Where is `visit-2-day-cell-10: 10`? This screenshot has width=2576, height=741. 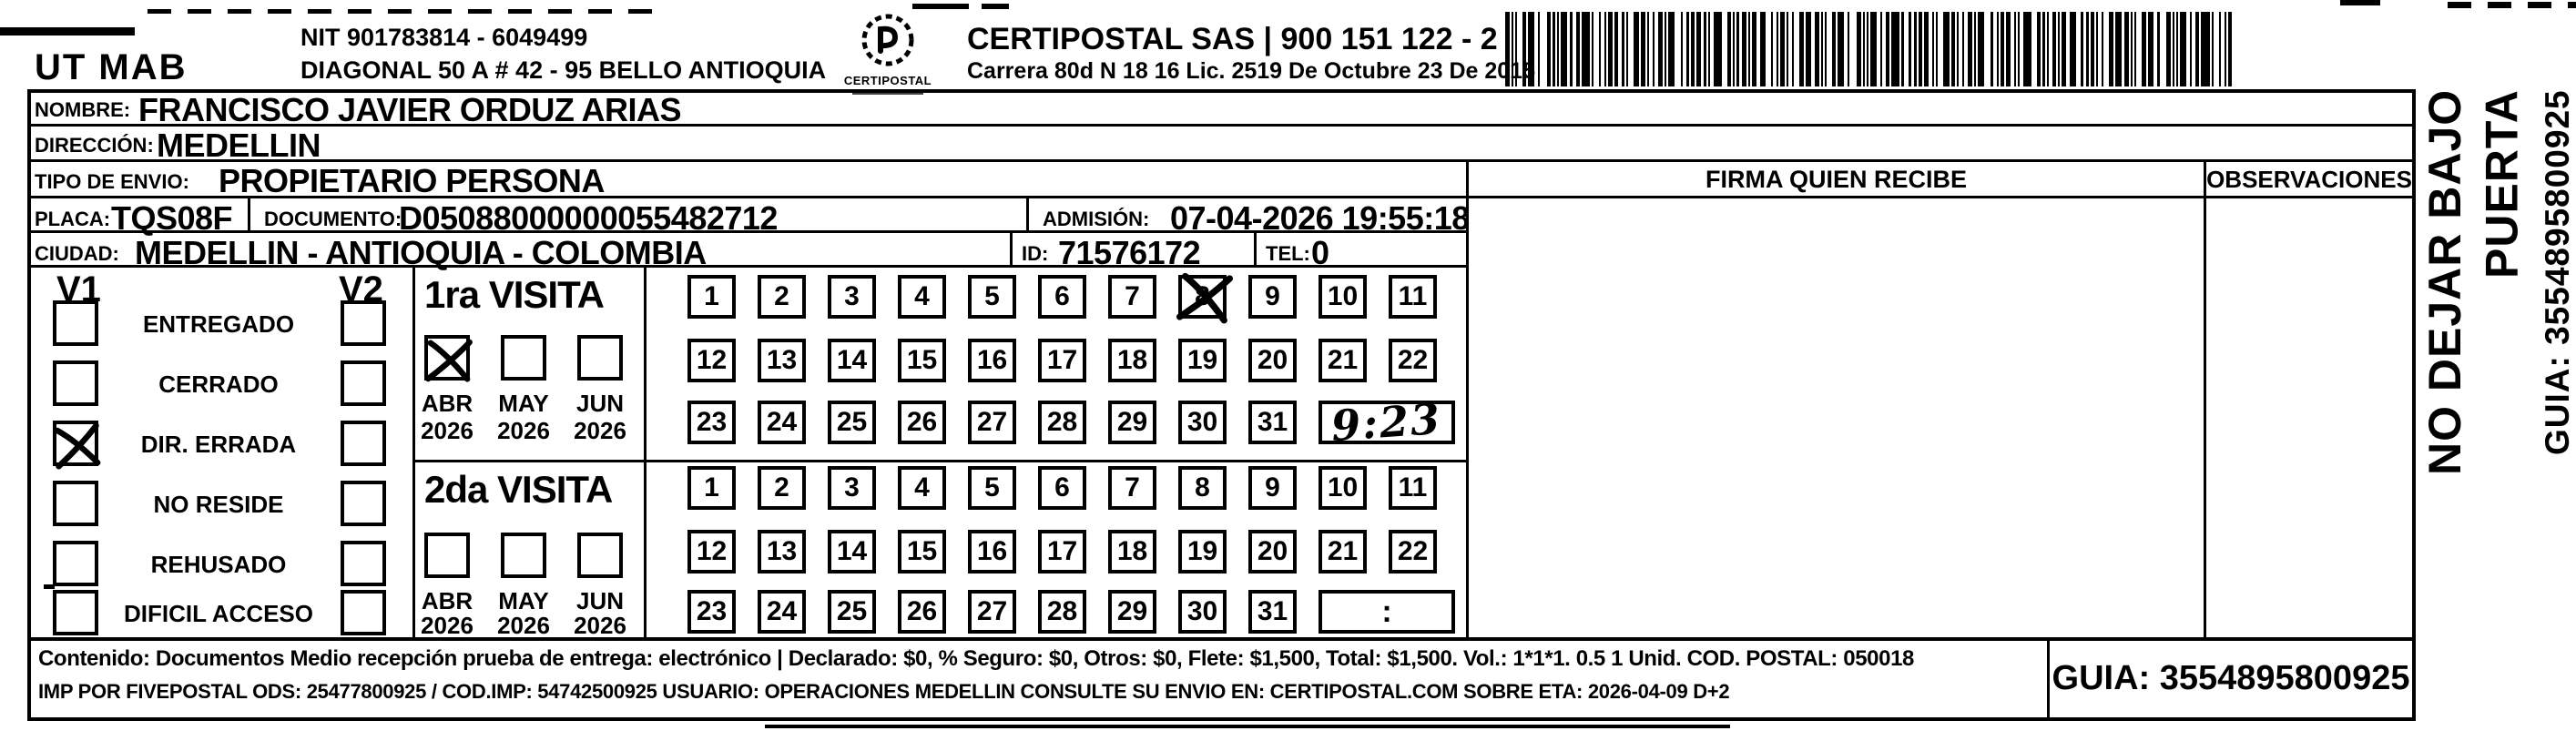 visit-2-day-cell-10: 10 is located at coordinates (1343, 488).